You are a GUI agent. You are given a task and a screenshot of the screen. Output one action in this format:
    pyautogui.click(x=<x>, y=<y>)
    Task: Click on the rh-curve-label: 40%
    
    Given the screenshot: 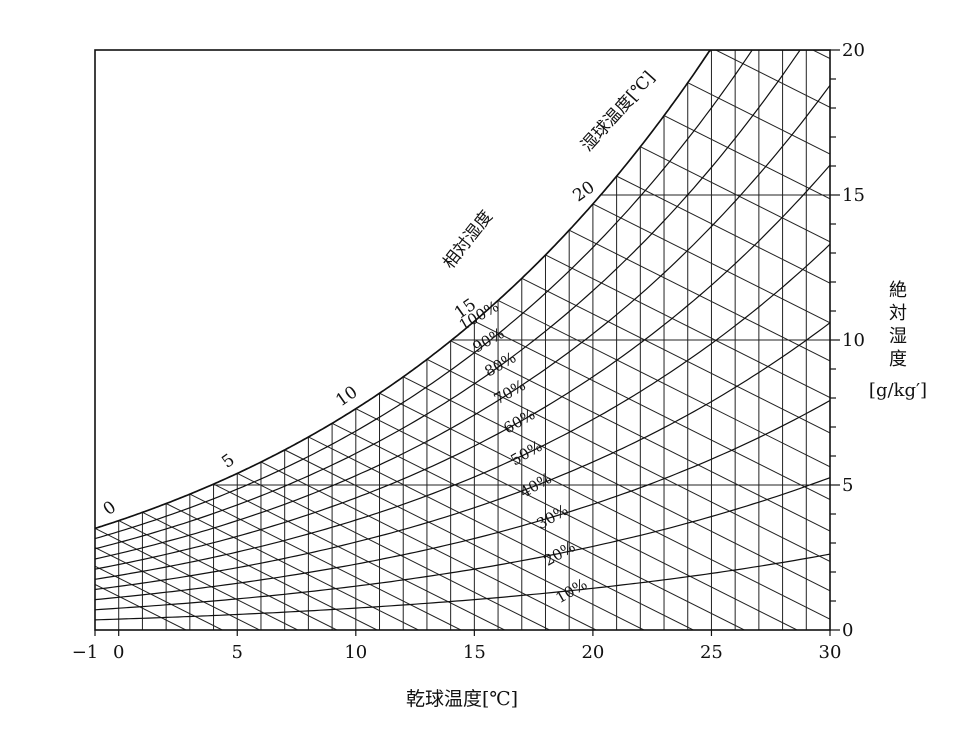 What is the action you would take?
    pyautogui.click(x=536, y=485)
    